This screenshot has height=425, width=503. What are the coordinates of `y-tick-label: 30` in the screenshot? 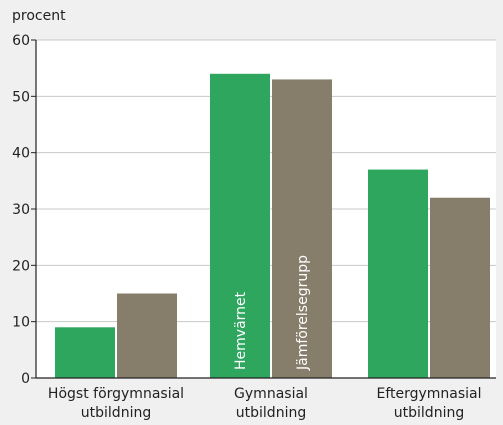 It's located at (21, 210).